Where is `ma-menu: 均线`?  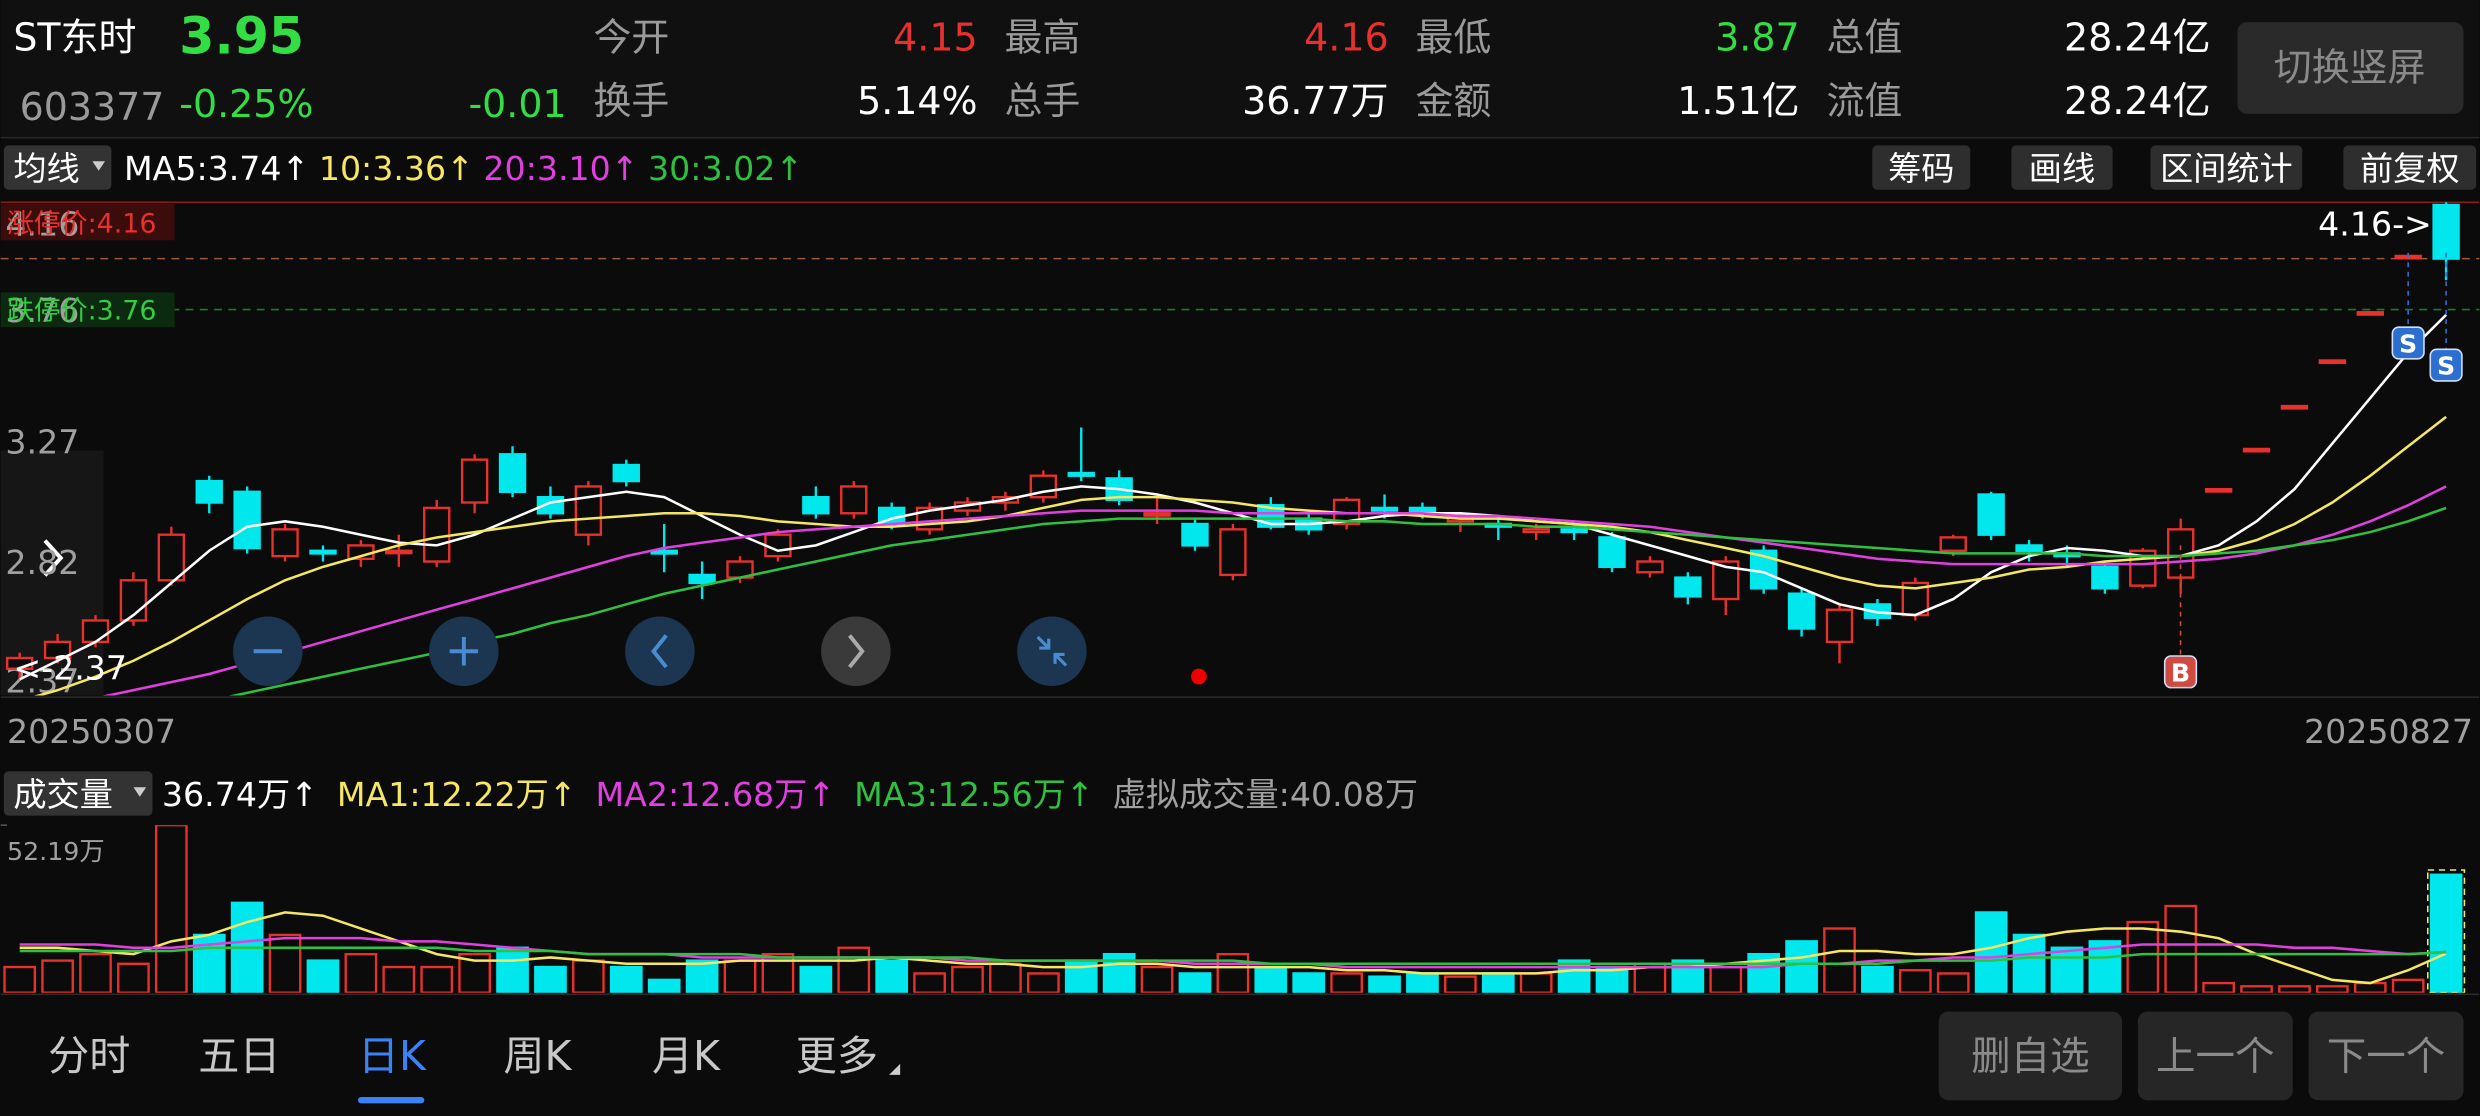 ma-menu: 均线 is located at coordinates (57, 167).